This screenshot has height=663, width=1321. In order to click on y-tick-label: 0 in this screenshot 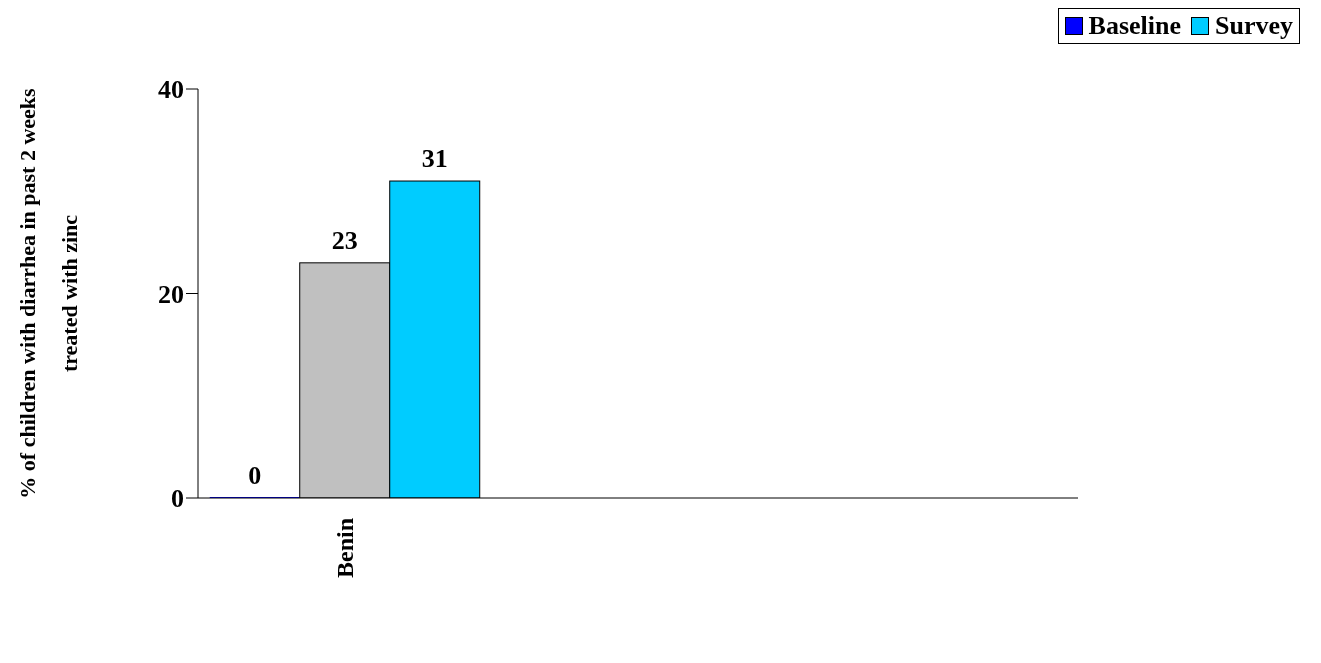, I will do `click(177, 499)`.